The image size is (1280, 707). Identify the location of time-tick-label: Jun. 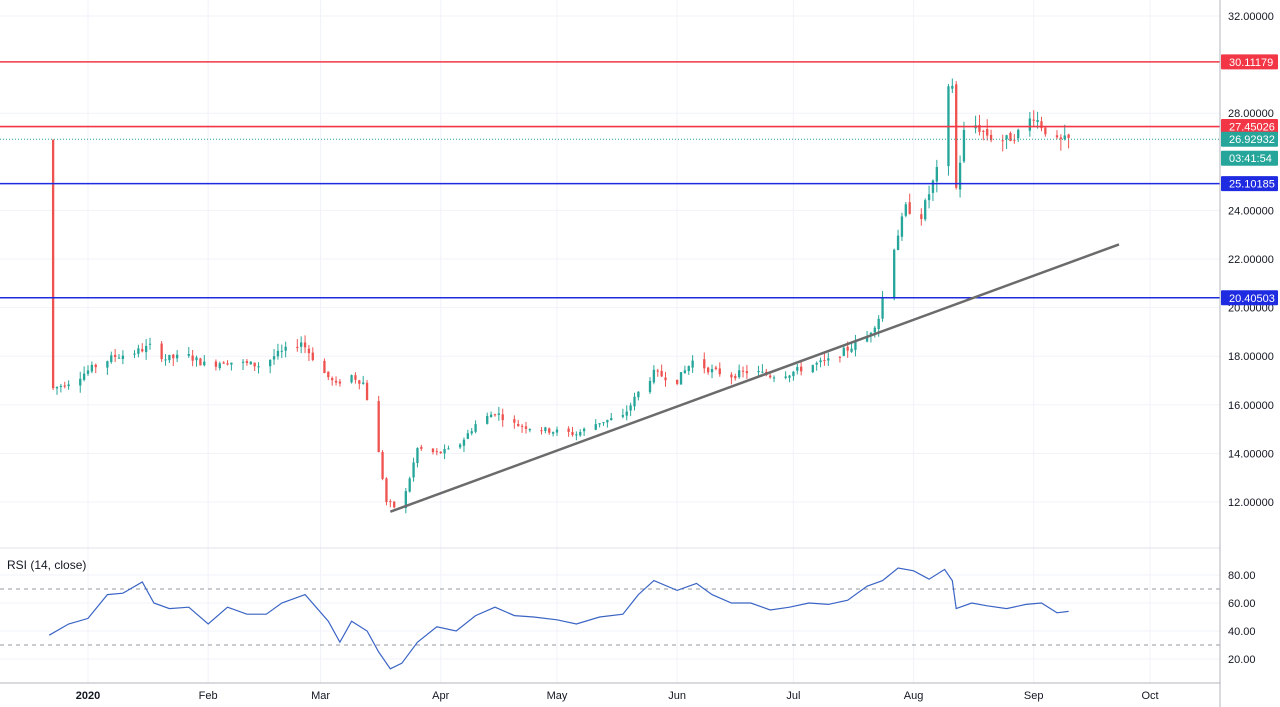
(677, 696).